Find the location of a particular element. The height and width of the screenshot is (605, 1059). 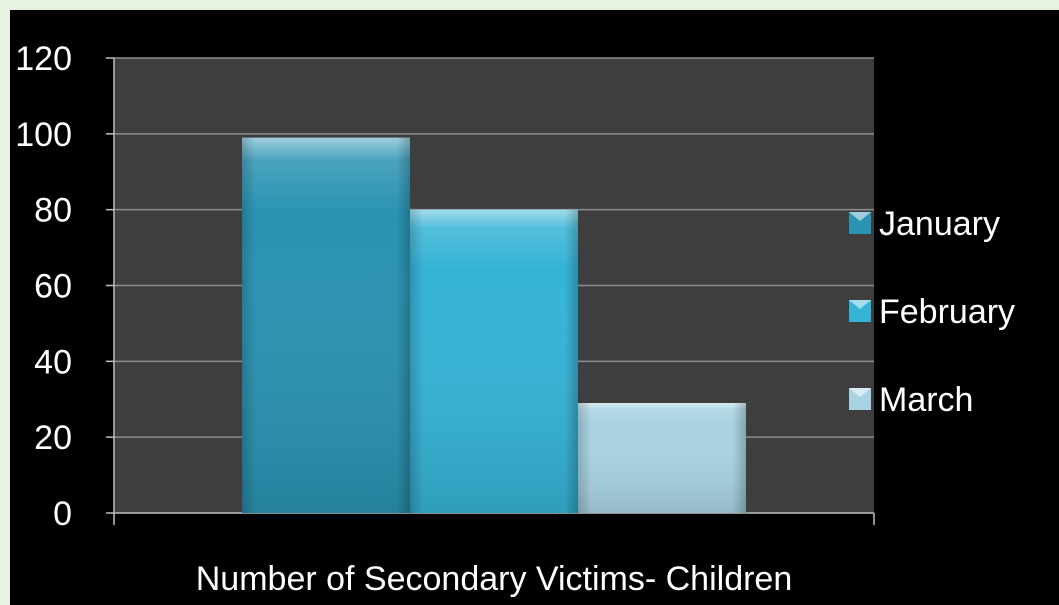

legend-item-march: March is located at coordinates (911, 400).